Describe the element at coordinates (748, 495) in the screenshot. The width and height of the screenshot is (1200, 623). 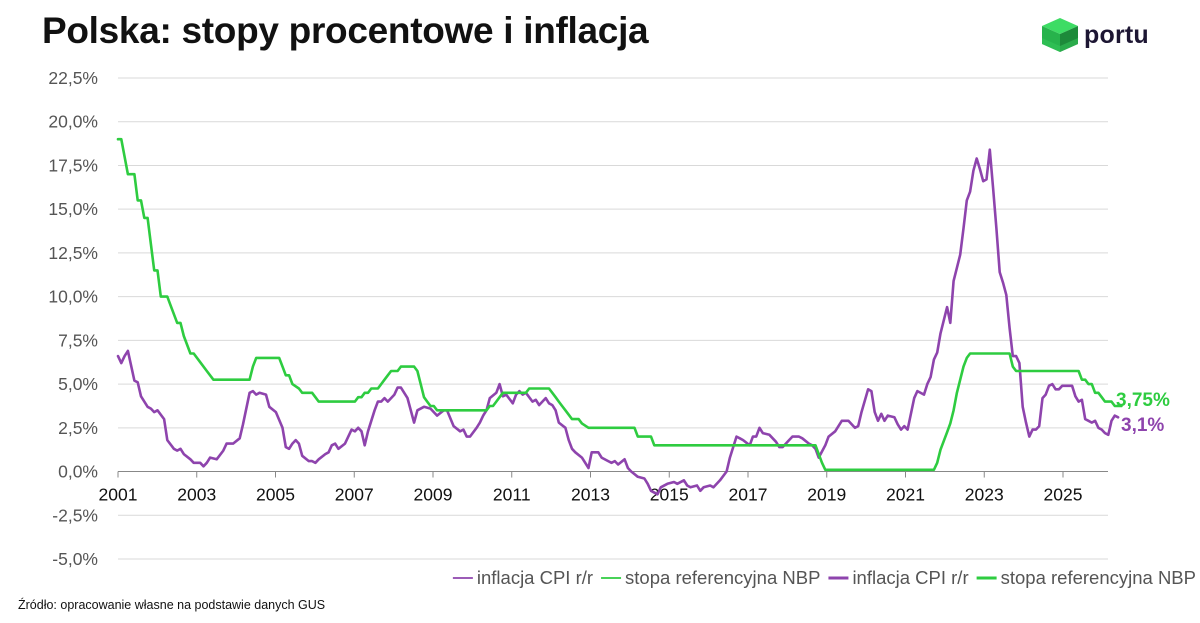
I see `x-tick-label: 2017` at that location.